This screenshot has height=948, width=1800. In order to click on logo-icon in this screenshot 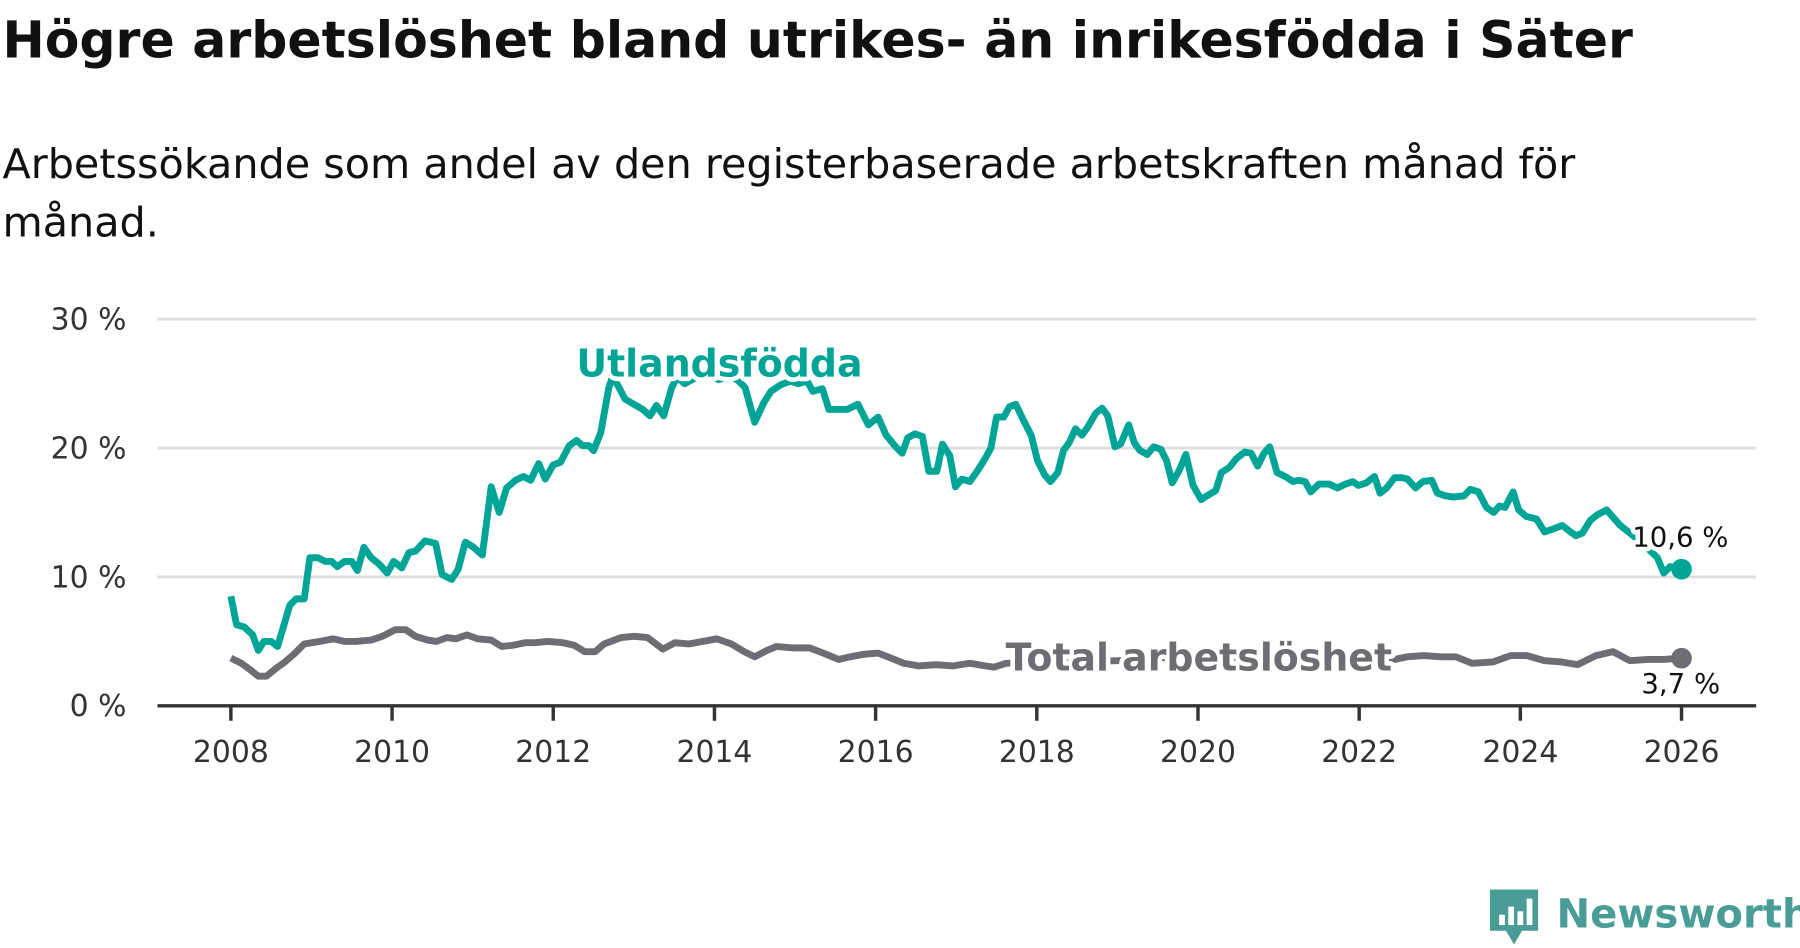, I will do `click(1514, 917)`.